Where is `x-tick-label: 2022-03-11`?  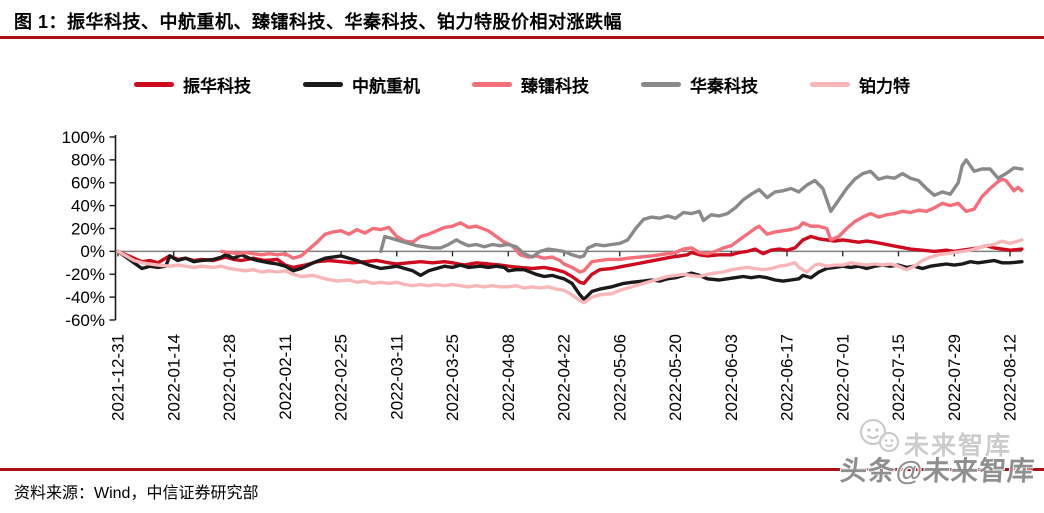 x-tick-label: 2022-03-11 is located at coordinates (396, 377).